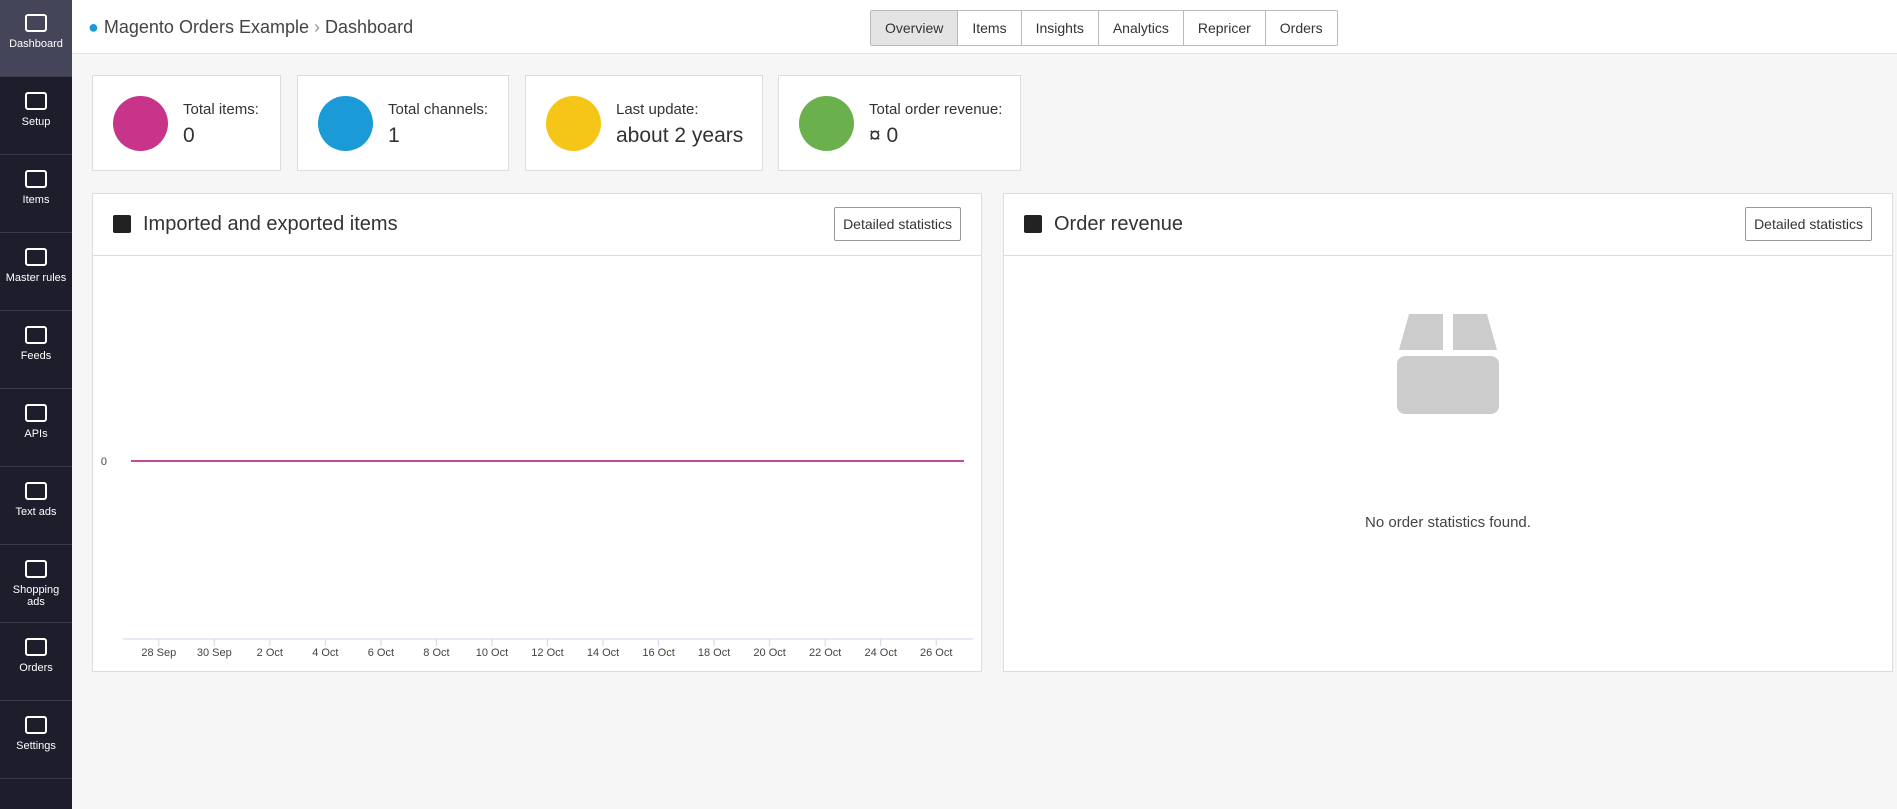  What do you see at coordinates (438, 109) in the screenshot?
I see `stat-label: Total channels:` at bounding box center [438, 109].